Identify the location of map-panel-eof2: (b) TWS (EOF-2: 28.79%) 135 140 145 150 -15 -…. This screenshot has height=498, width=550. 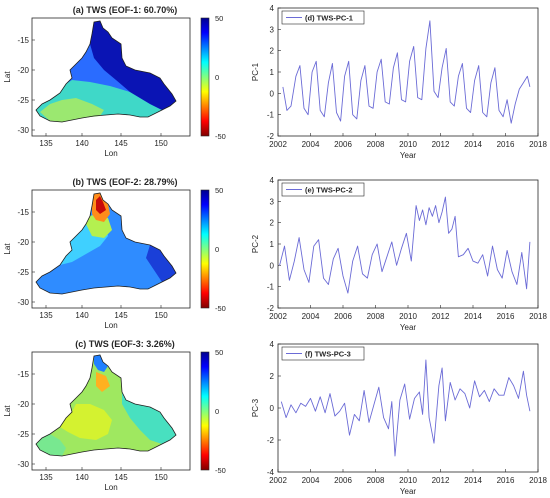
(114, 253).